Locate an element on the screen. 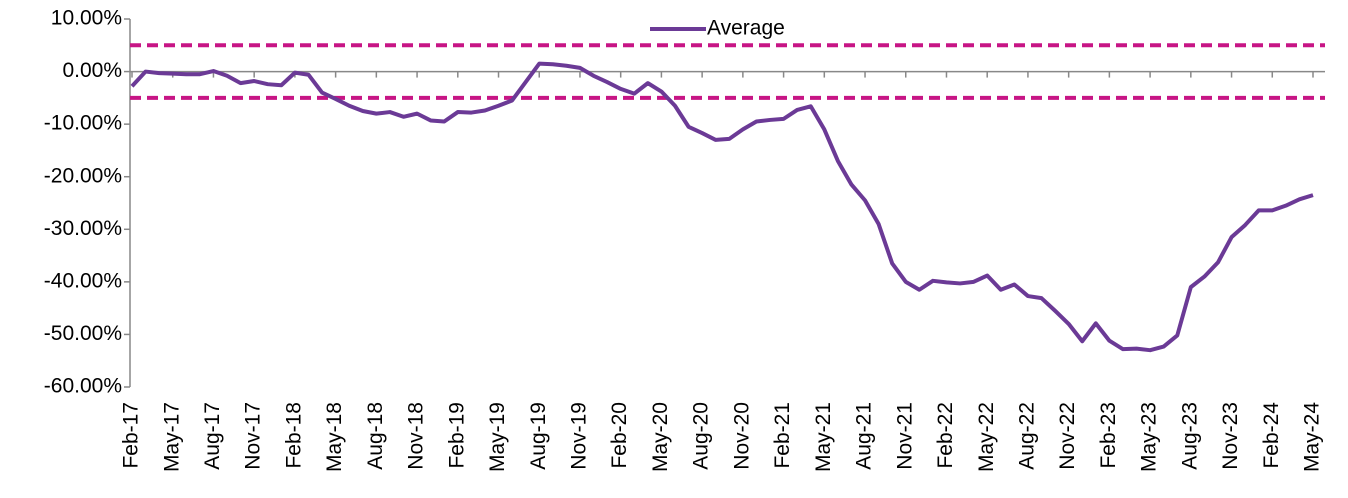  x-tick-label: Nov-23 is located at coordinates (1230, 436).